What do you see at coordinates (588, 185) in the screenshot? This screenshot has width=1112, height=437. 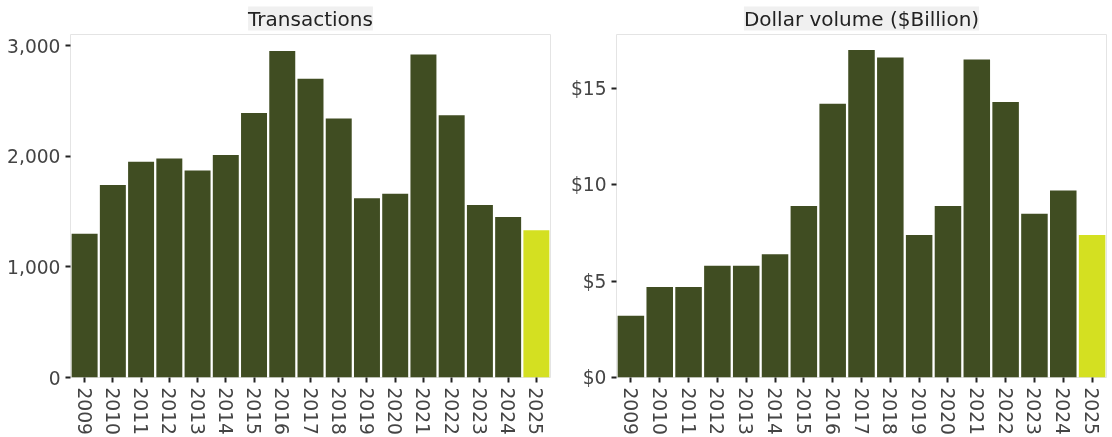 I see `y-tick-label: $10` at bounding box center [588, 185].